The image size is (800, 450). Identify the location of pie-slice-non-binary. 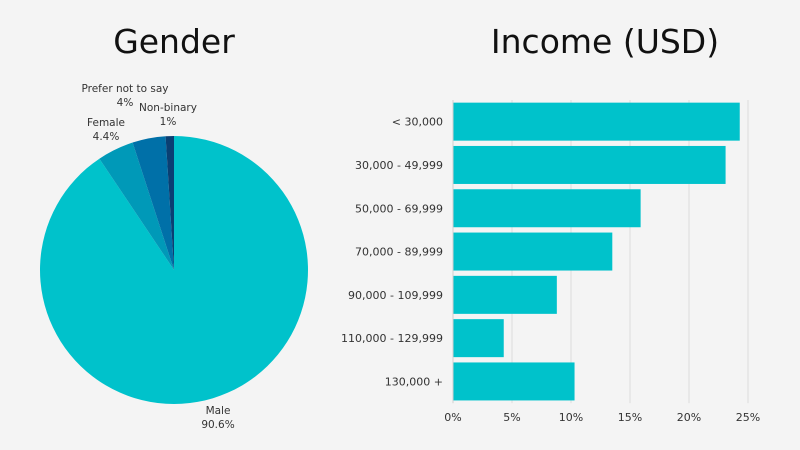
(169, 203).